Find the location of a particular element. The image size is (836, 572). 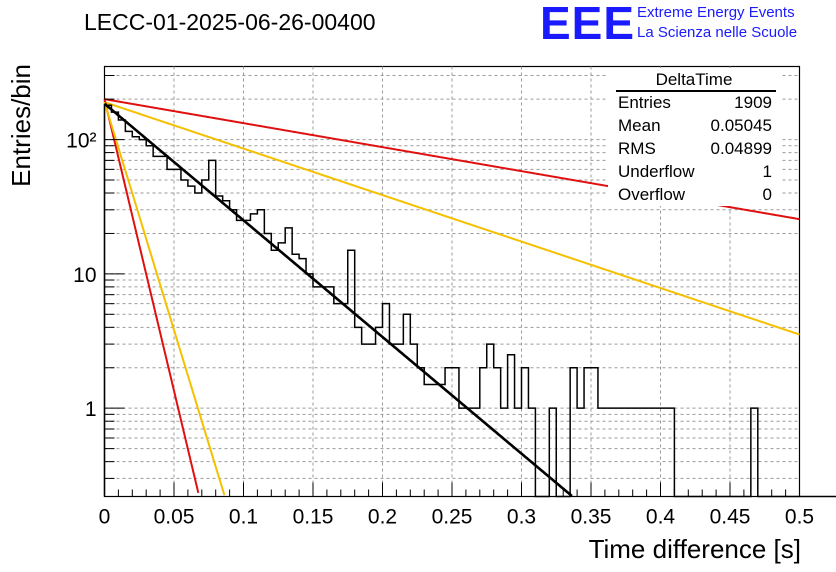

y-tick-label: 10 is located at coordinates (84, 275).